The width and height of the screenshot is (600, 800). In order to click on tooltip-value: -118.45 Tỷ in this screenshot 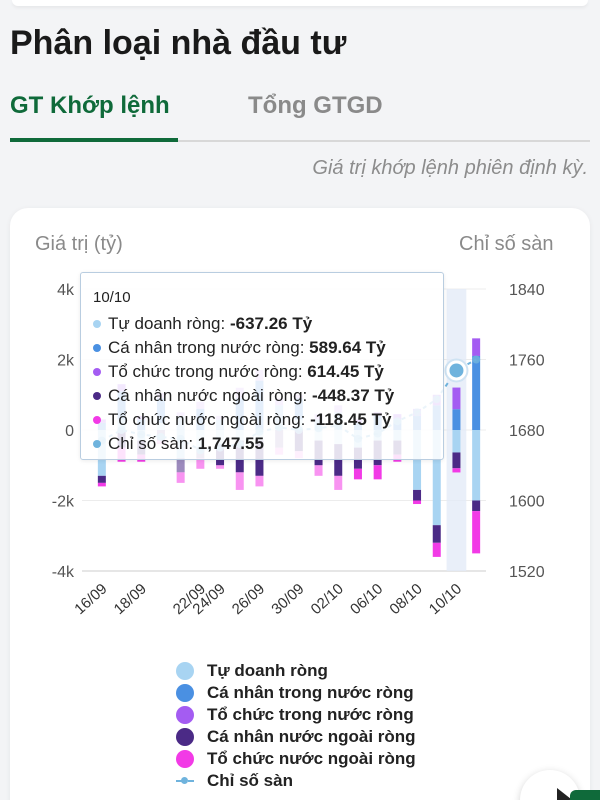, I will do `click(351, 419)`.